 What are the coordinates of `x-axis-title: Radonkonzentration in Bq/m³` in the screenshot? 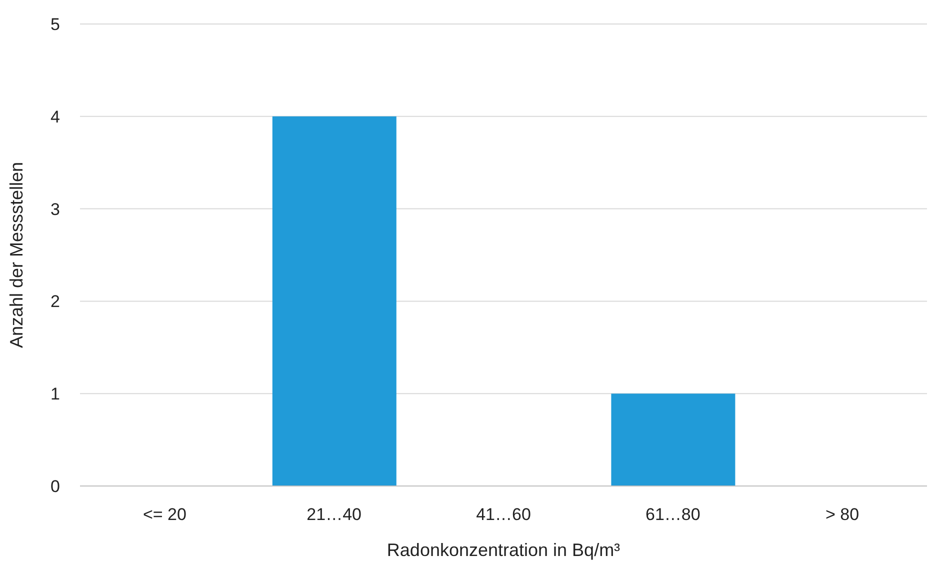 It's located at (503, 550).